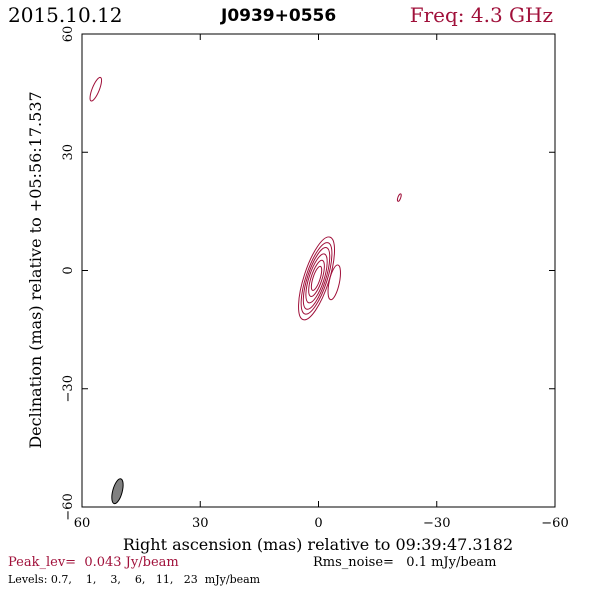  I want to click on beam-shape, so click(117, 491).